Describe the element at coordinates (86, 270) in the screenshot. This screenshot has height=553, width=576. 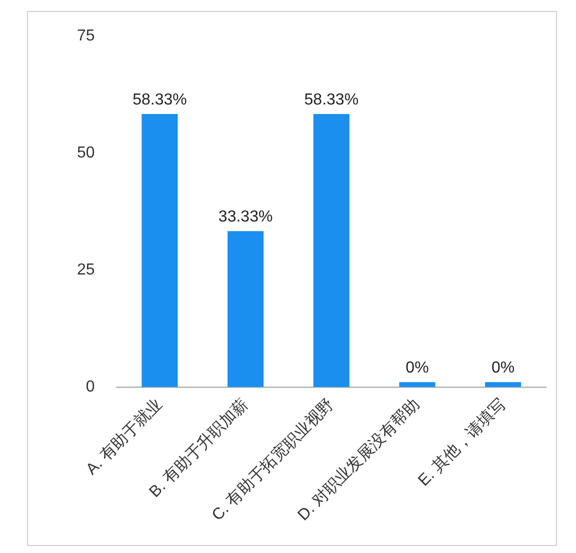
I see `y-tick-label: 25` at that location.